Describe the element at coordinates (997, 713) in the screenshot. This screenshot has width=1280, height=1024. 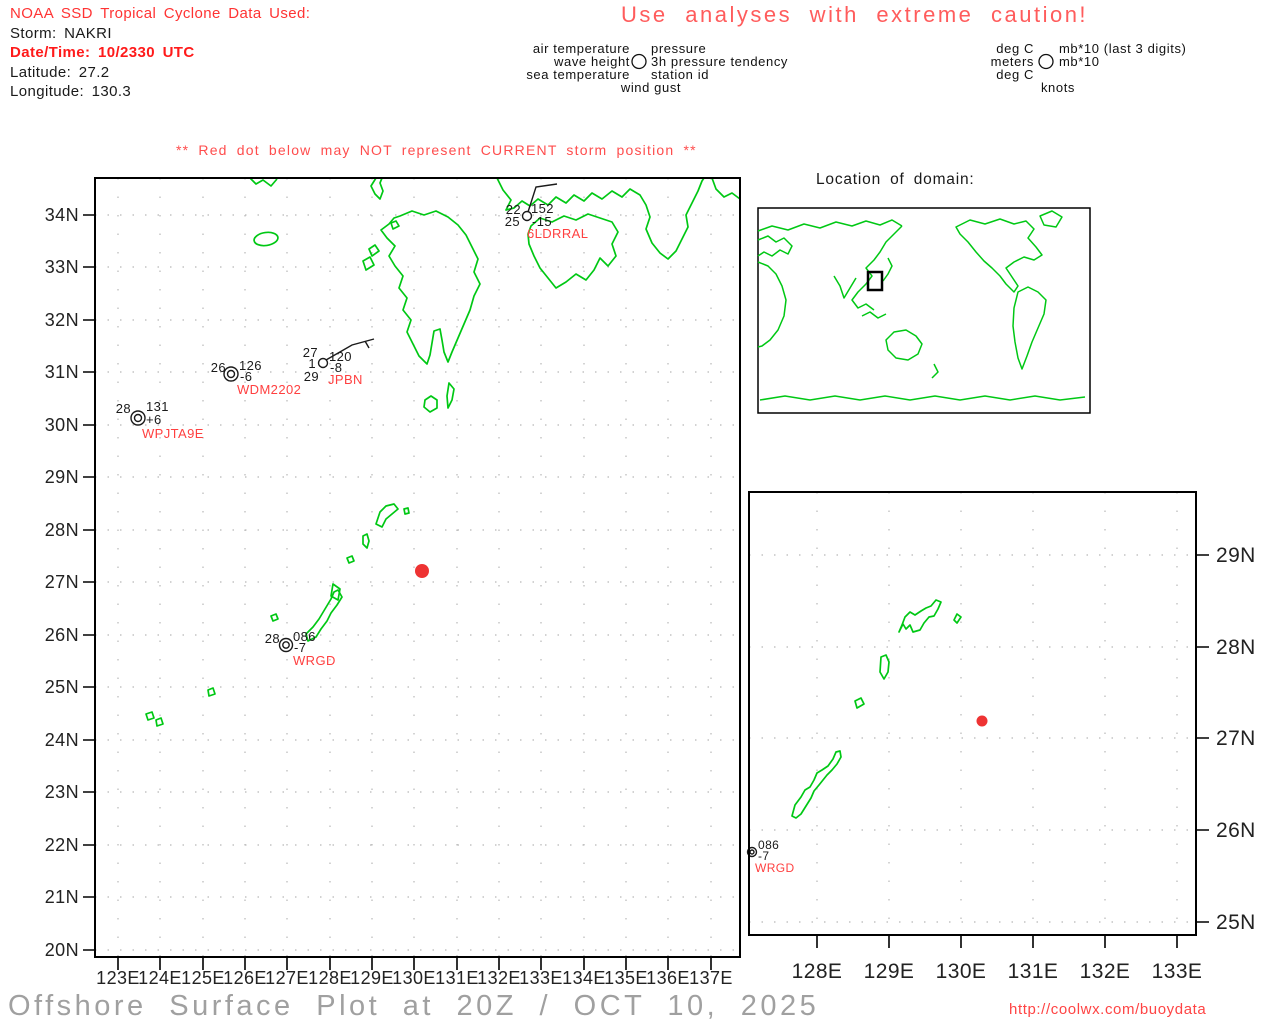
I see `inset-map-meridians` at that location.